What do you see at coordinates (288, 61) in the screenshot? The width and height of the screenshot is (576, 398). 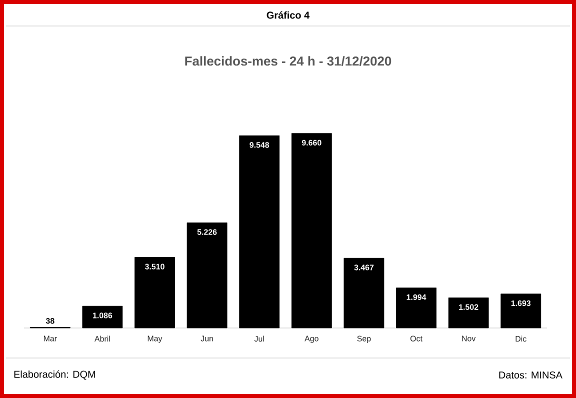 I see `chart-subtitle: Fallecidos-mes - 24 h - 31/12/2020` at bounding box center [288, 61].